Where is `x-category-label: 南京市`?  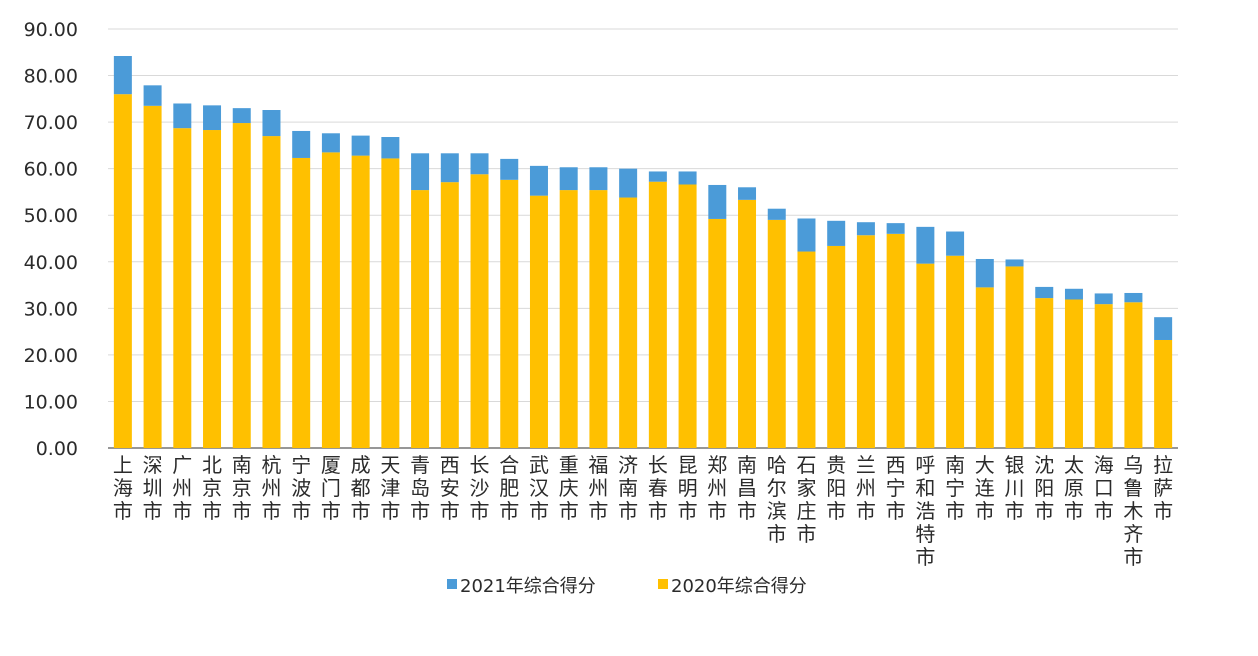
x-category-label: 南京市 is located at coordinates (242, 488).